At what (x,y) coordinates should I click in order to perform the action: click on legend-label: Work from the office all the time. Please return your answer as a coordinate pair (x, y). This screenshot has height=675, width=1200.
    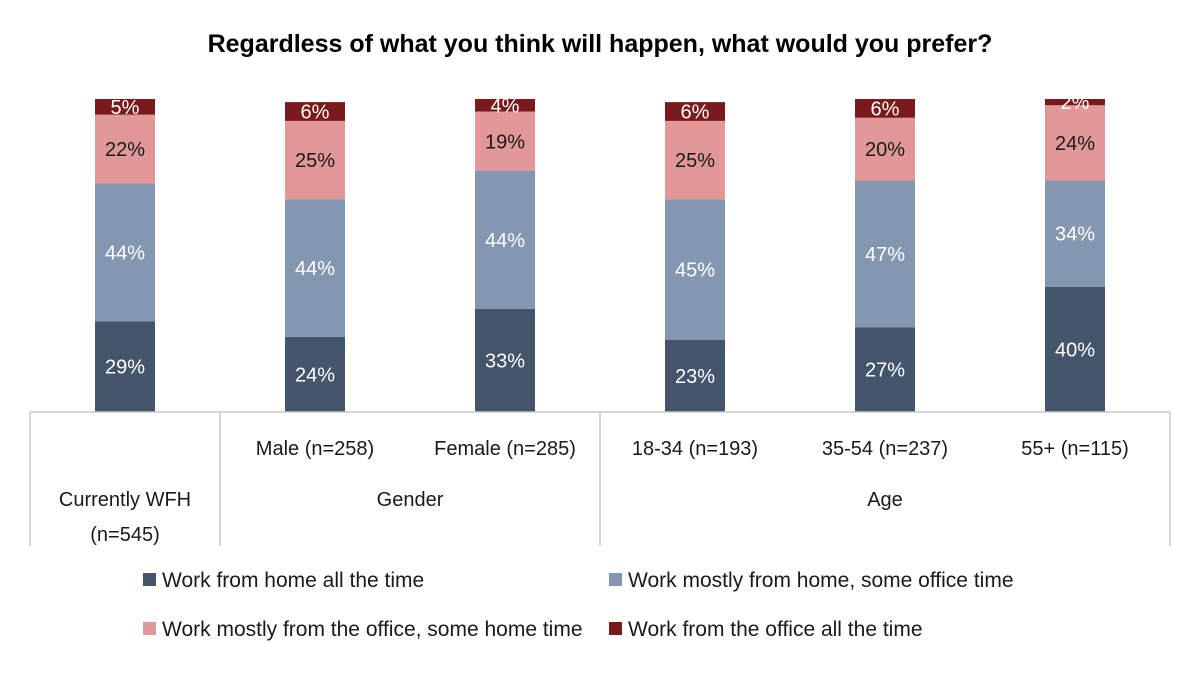
    Looking at the image, I should click on (775, 629).